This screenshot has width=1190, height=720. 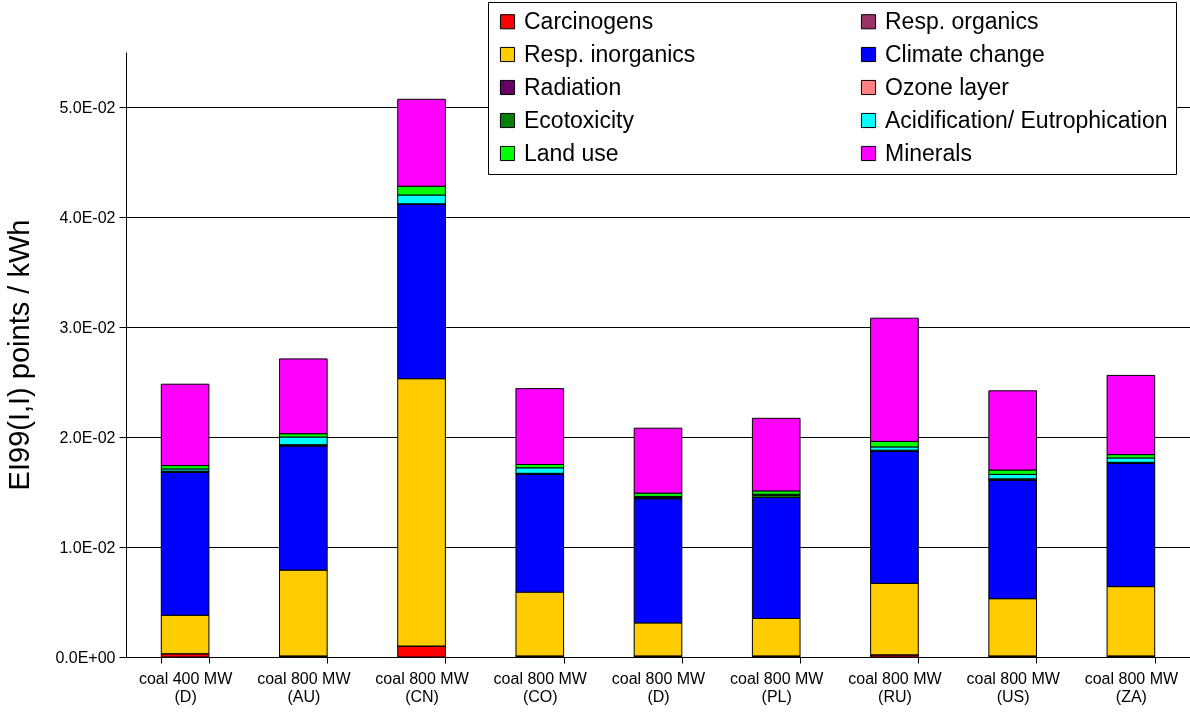 I want to click on legend-label: Ozone layer, so click(x=947, y=86).